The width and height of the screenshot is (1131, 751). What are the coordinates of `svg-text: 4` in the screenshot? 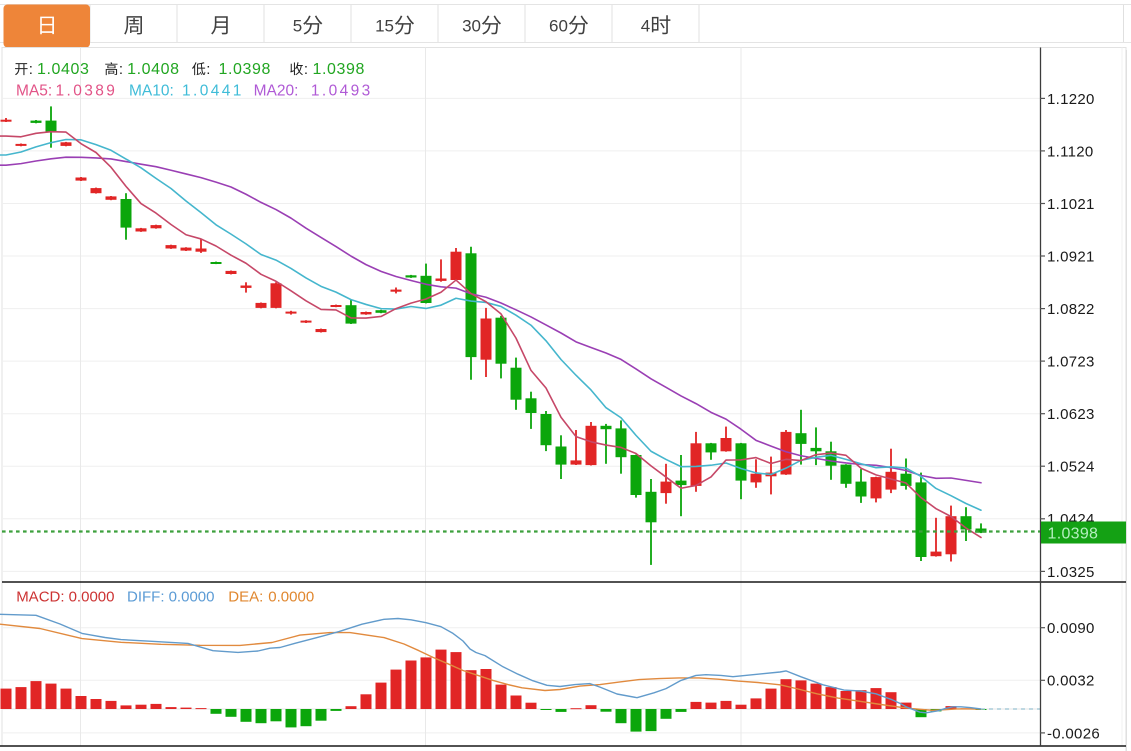 It's located at (645, 25).